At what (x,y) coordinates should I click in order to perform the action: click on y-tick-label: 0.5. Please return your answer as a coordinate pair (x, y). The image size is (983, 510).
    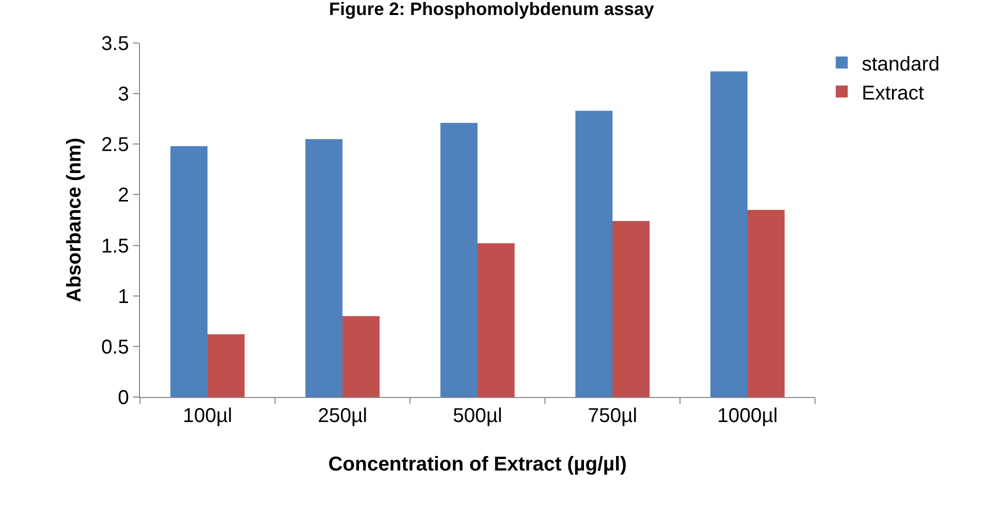
    Looking at the image, I should click on (115, 347).